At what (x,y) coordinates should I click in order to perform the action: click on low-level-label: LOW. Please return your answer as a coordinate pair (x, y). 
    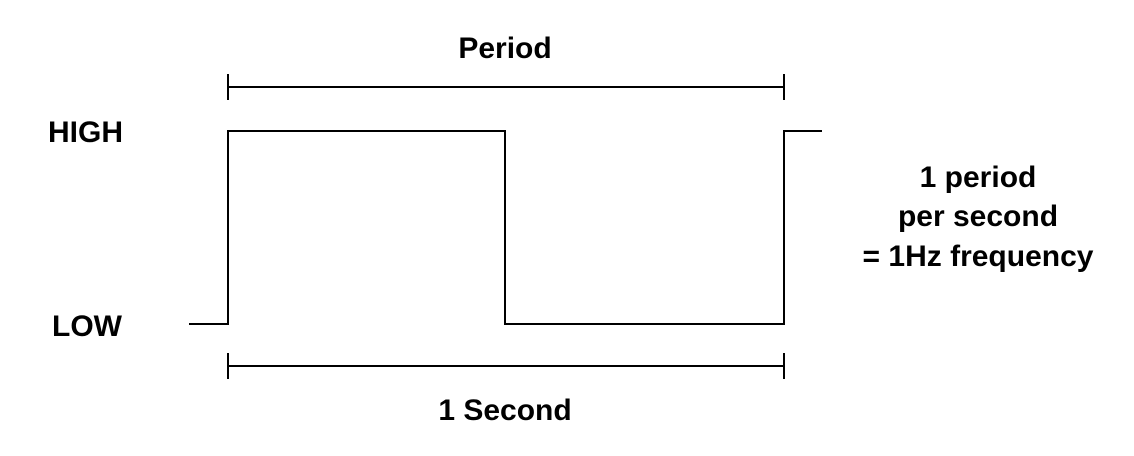
    Looking at the image, I should click on (87, 326).